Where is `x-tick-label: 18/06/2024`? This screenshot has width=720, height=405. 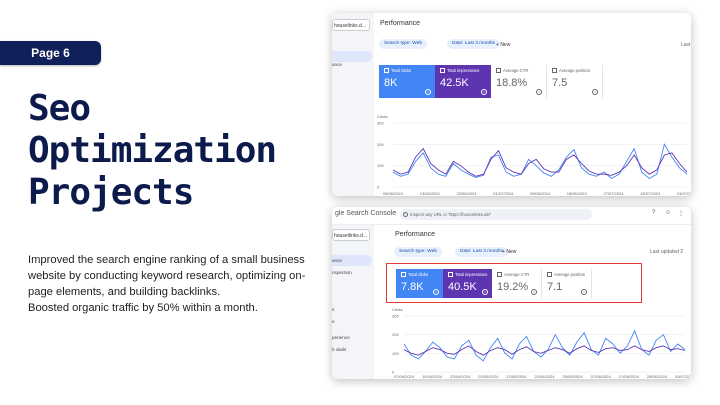 x-tick-label: 18/06/2024 is located at coordinates (577, 193).